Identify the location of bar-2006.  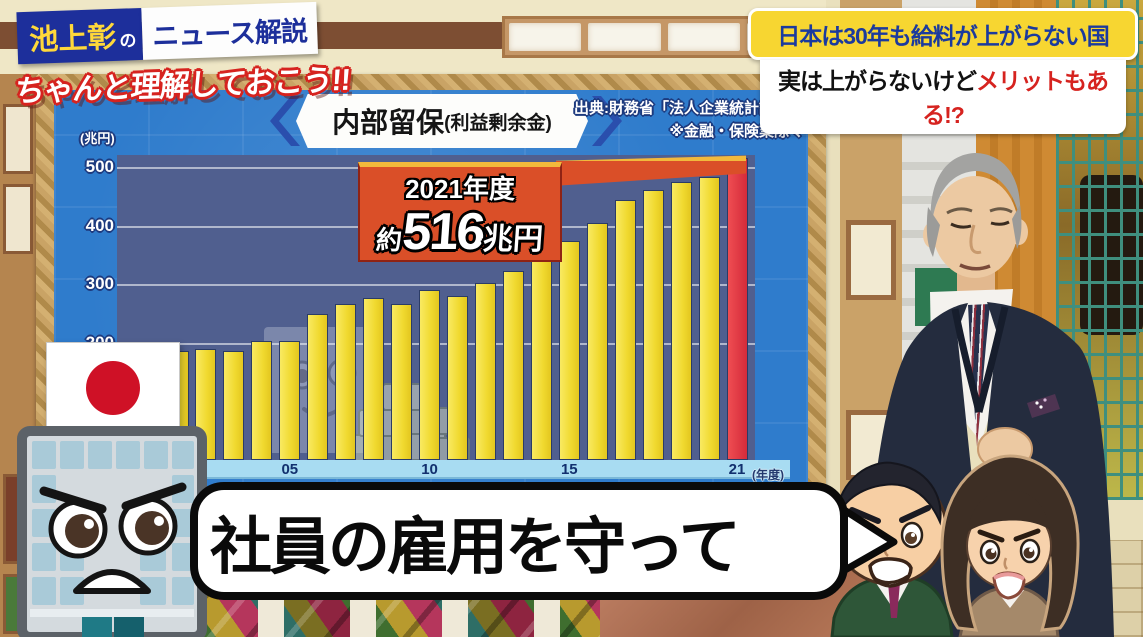
(318, 386).